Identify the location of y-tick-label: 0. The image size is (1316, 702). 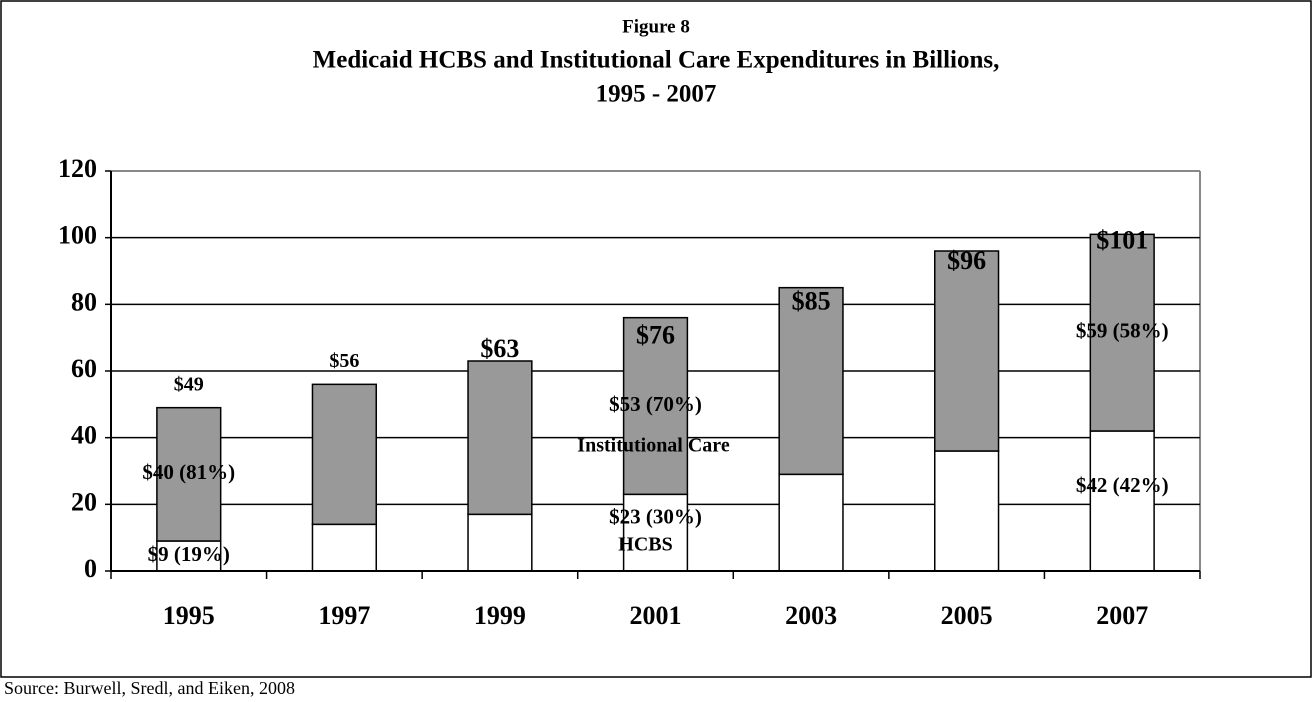
(90, 568).